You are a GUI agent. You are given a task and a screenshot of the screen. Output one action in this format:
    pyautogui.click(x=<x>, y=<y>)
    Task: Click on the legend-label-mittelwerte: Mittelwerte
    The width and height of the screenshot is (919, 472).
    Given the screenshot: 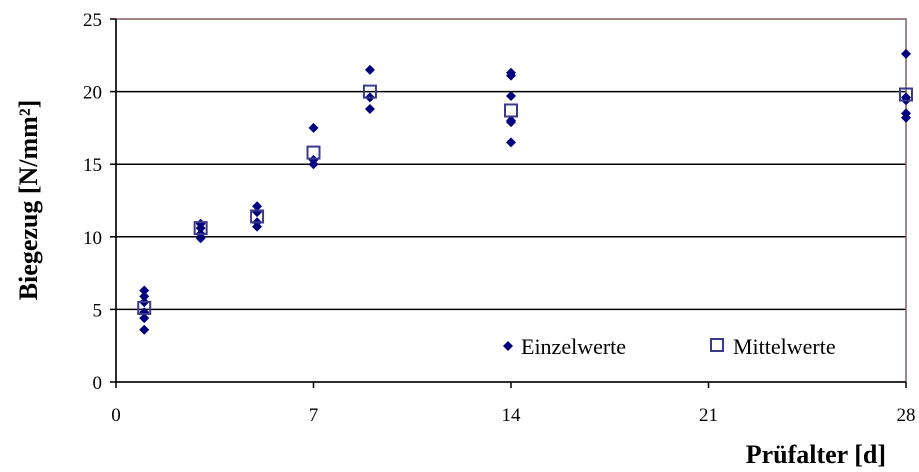 What is the action you would take?
    pyautogui.click(x=784, y=346)
    